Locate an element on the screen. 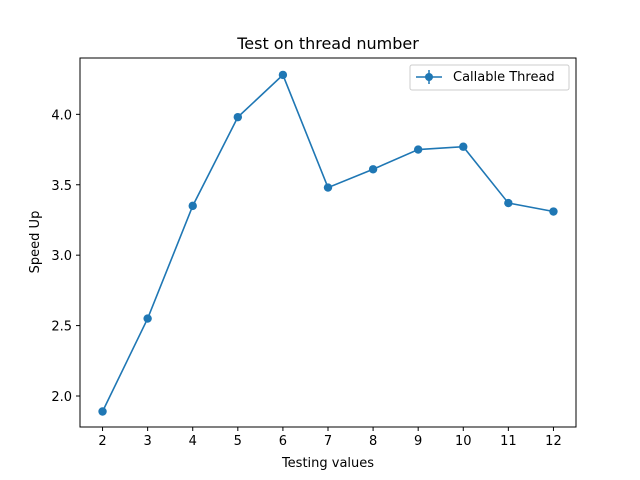 The height and width of the screenshot is (480, 640). x-tick-label: 2 is located at coordinates (102, 441).